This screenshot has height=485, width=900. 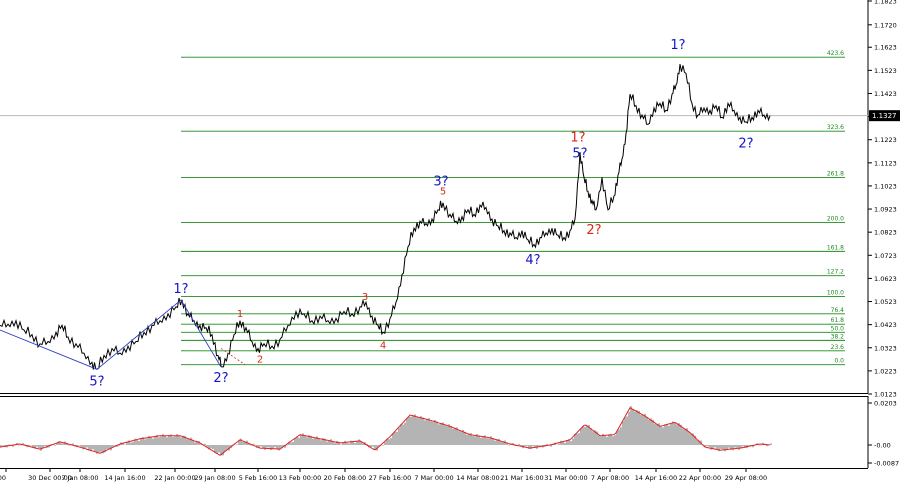 I want to click on time-axis-label-17: 29 Apr 08:00, so click(x=746, y=478).